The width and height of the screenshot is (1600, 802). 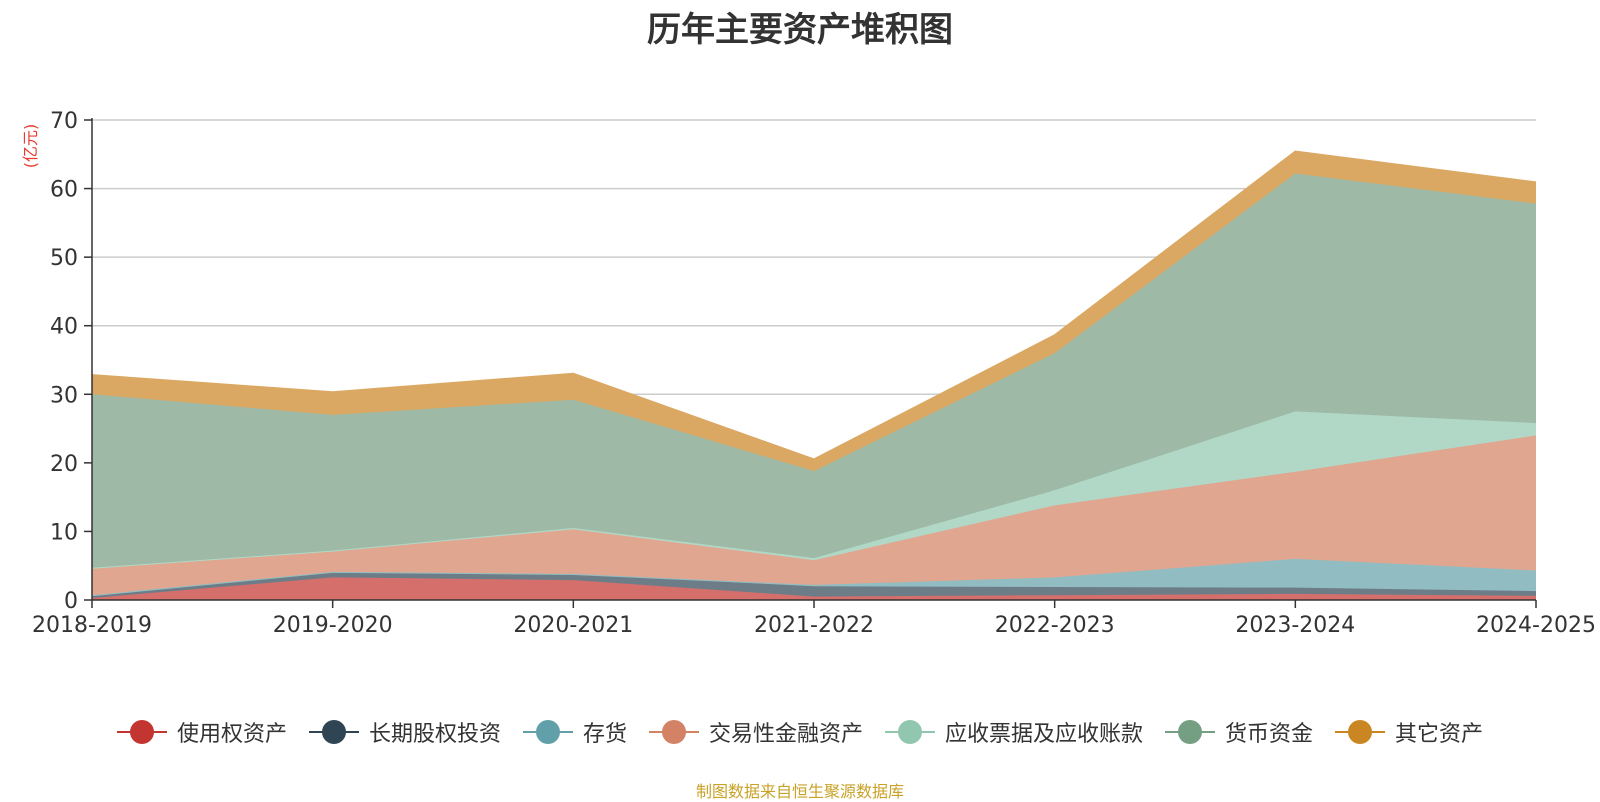 What do you see at coordinates (1269, 734) in the screenshot?
I see `legend-label: 货币资金` at bounding box center [1269, 734].